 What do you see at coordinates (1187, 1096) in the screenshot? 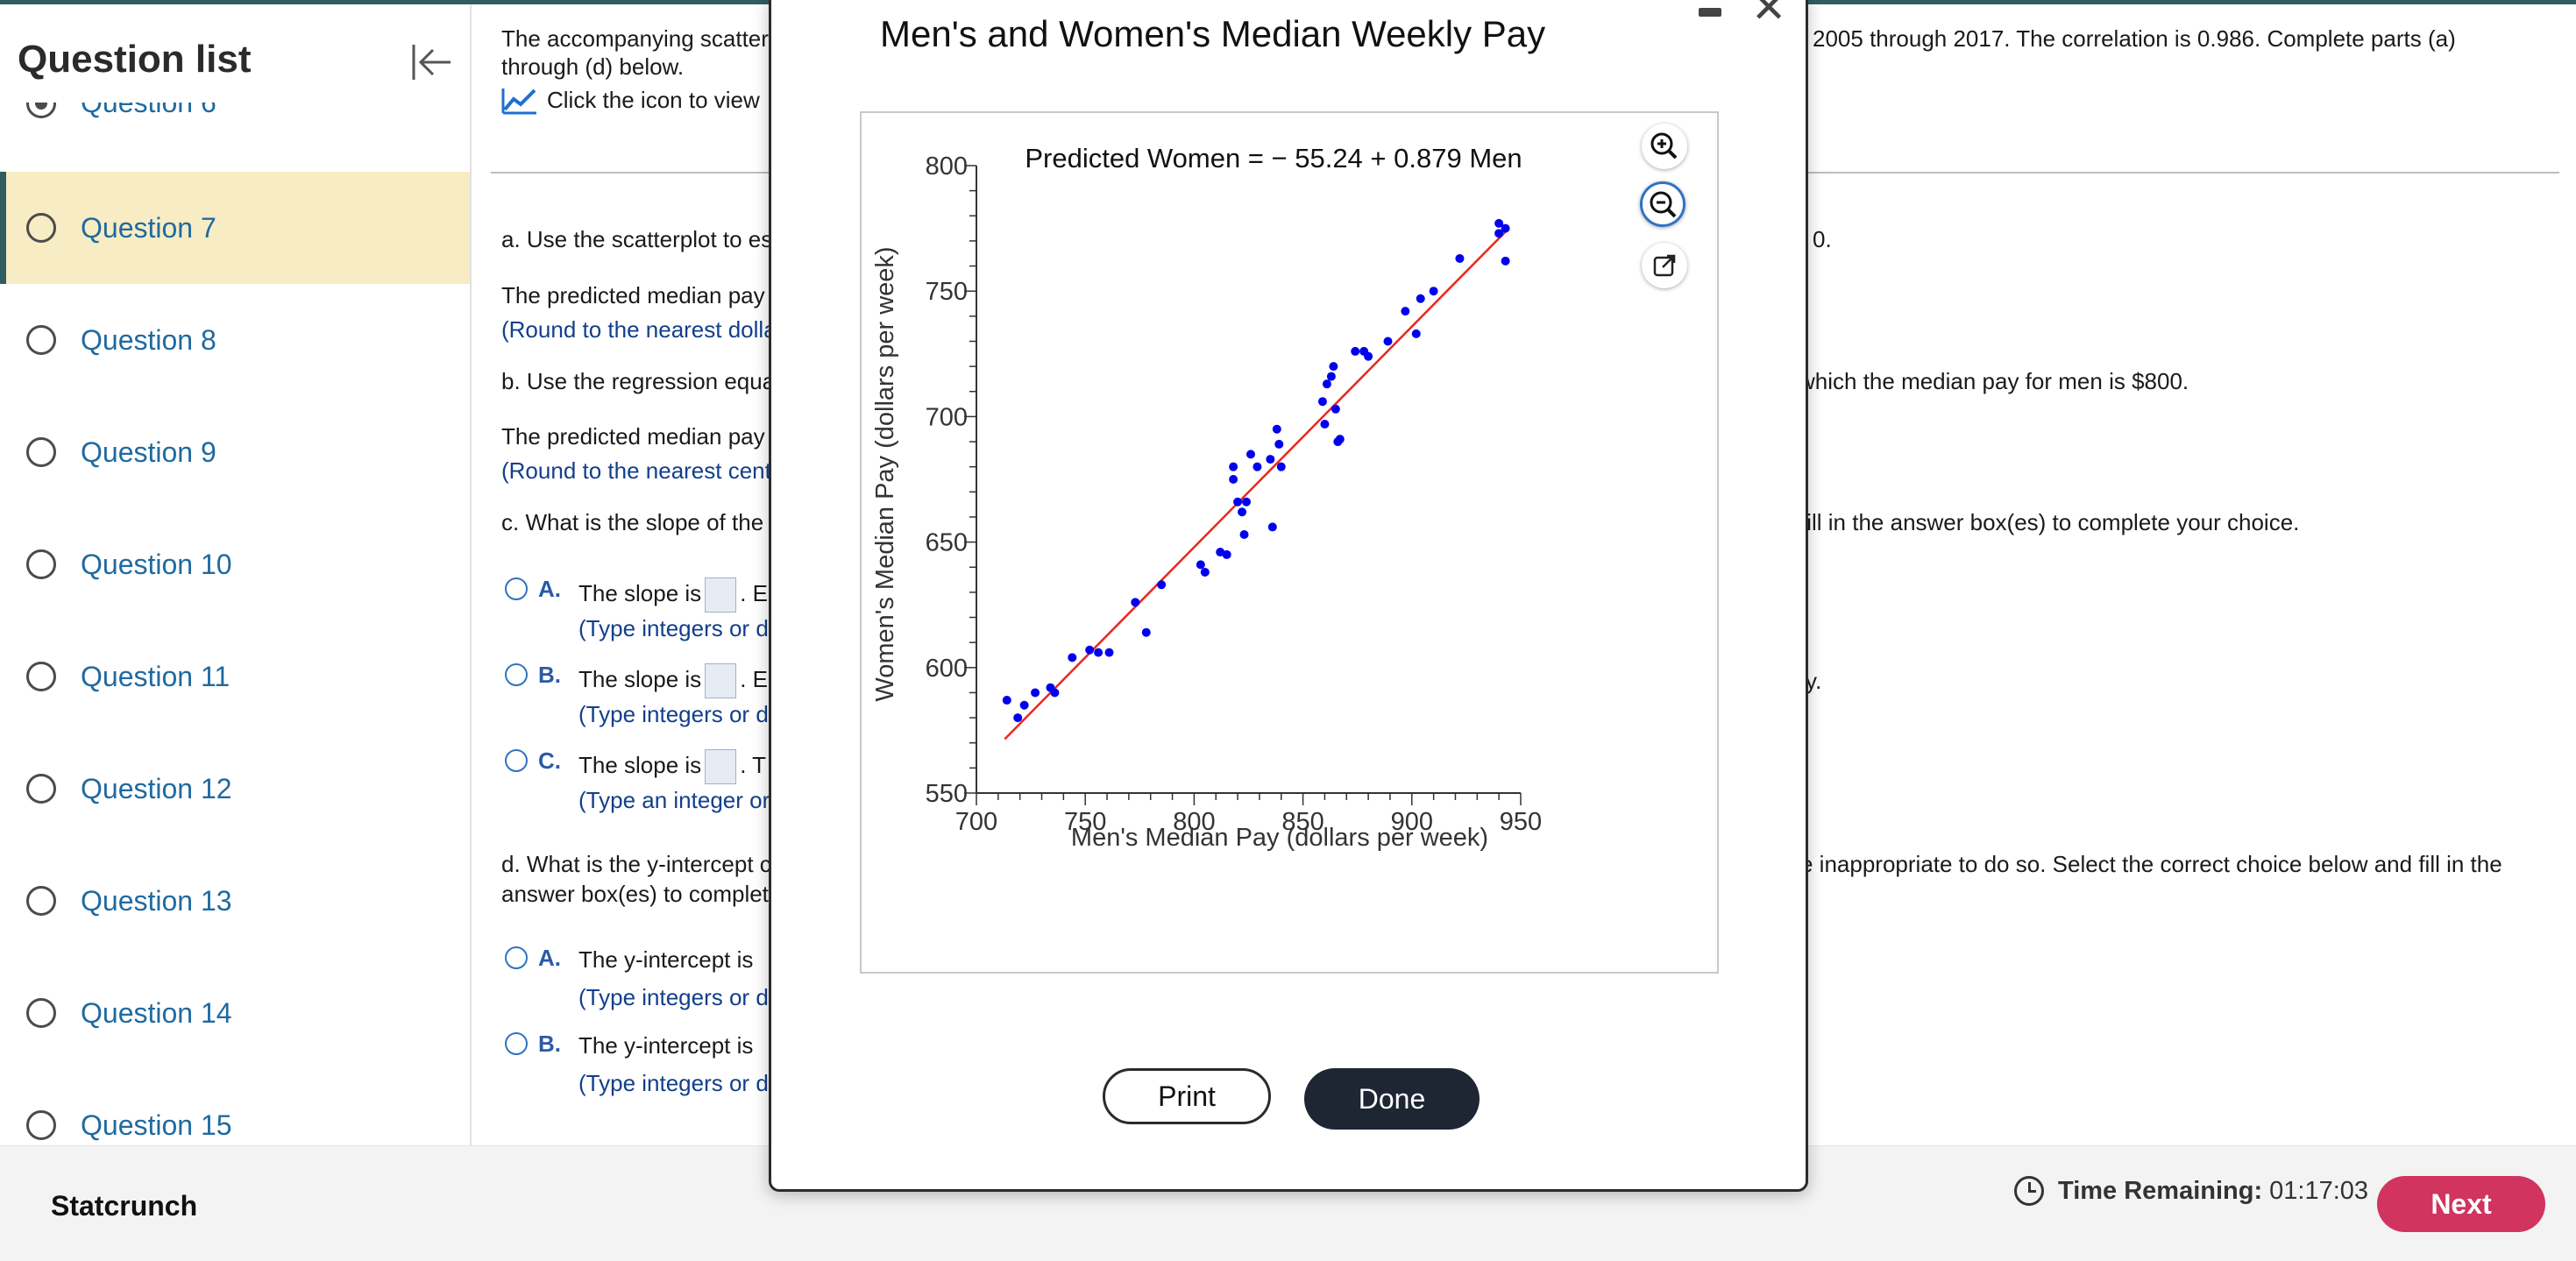
I see `print-button: Print` at bounding box center [1187, 1096].